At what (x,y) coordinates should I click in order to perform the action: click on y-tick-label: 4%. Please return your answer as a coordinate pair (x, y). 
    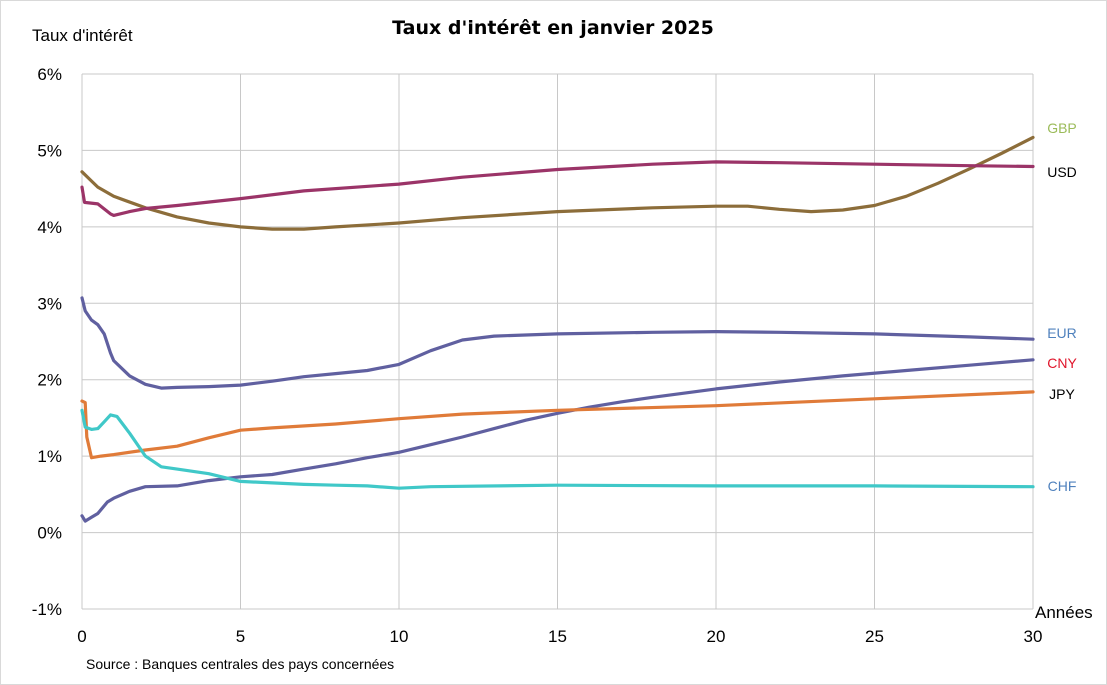
    Looking at the image, I should click on (49, 227).